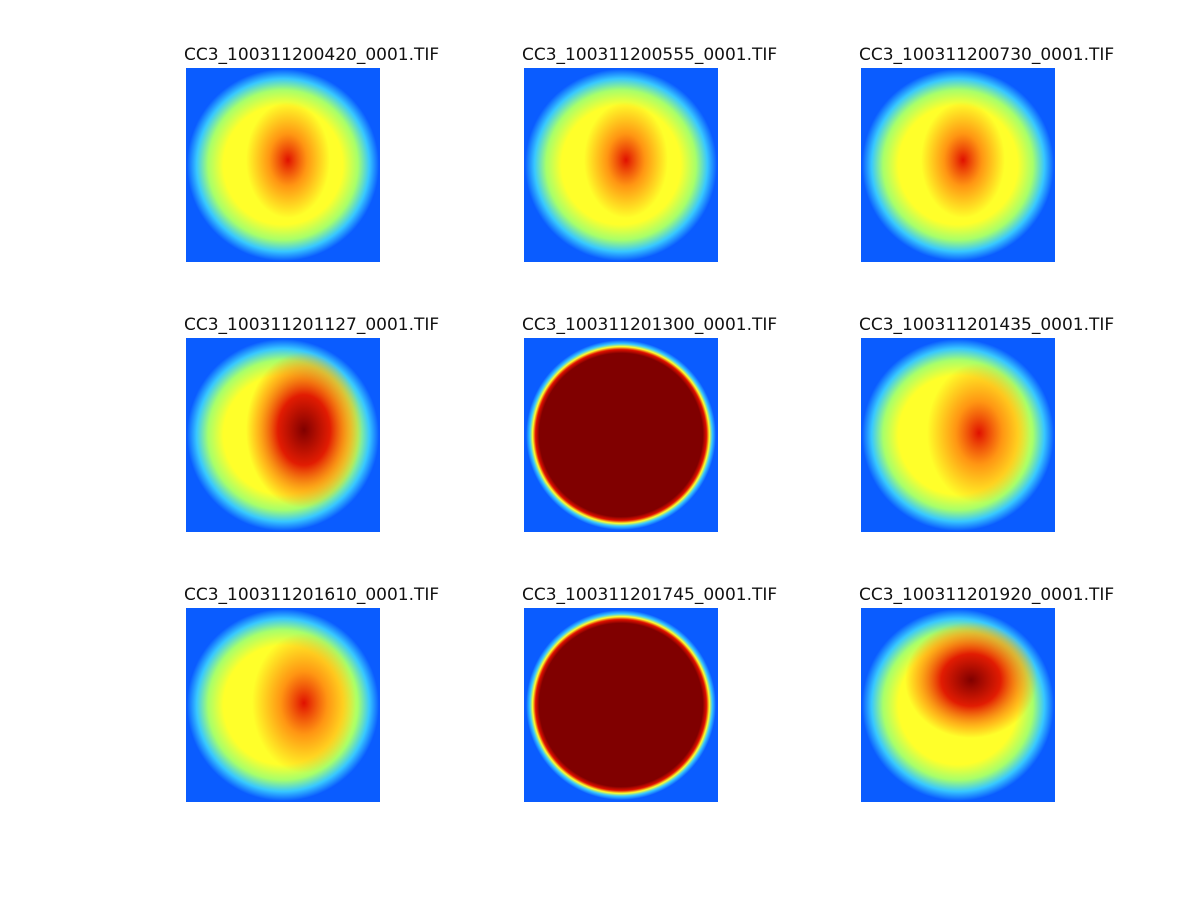 The height and width of the screenshot is (901, 1201). Describe the element at coordinates (987, 595) in the screenshot. I see `panel-title: CC3_100311201920_0001.TIF` at that location.